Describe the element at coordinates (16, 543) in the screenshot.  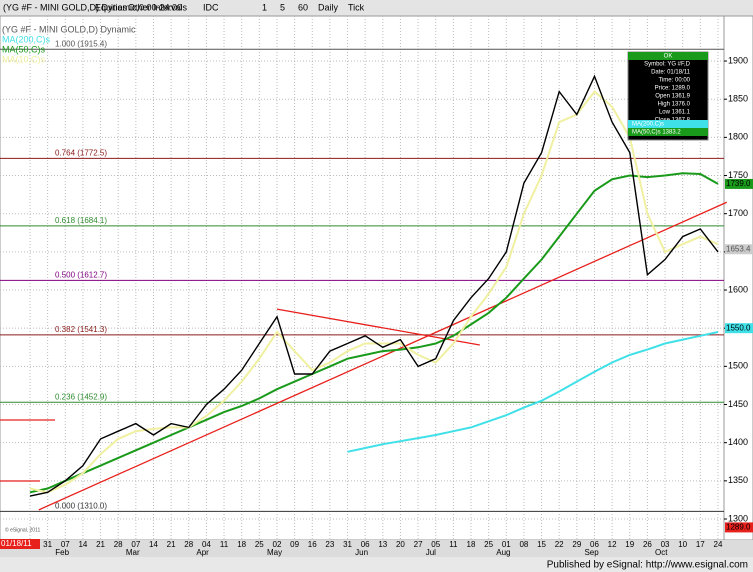
I see `cursor-date: 01/18/11` at that location.